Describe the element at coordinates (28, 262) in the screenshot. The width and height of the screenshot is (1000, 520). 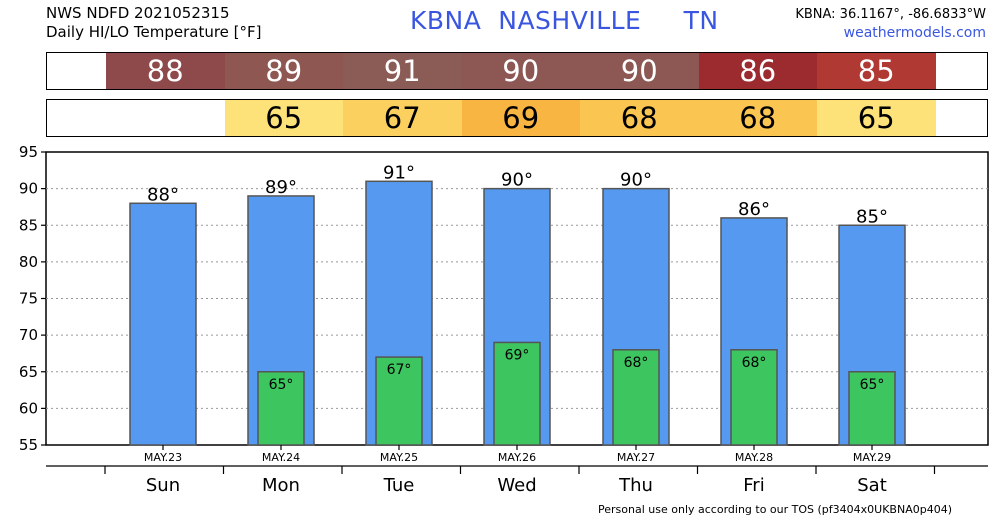
I see `y-tick-label: 80` at that location.